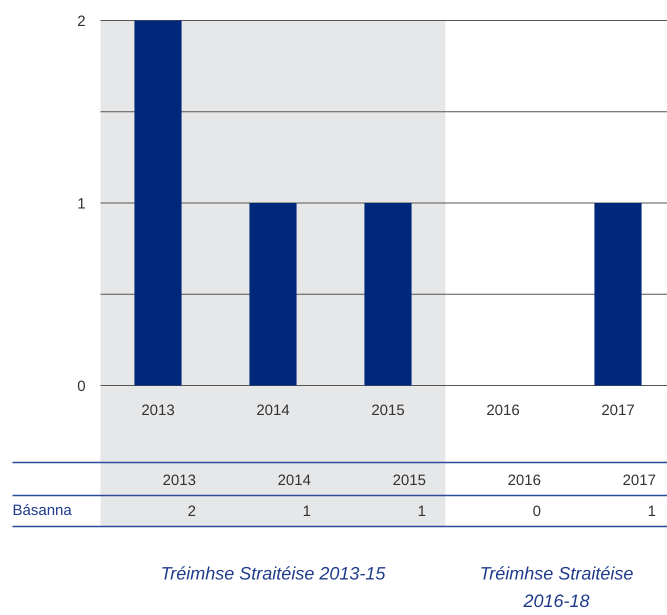  What do you see at coordinates (81, 204) in the screenshot?
I see `y-tick-label: 1` at bounding box center [81, 204].